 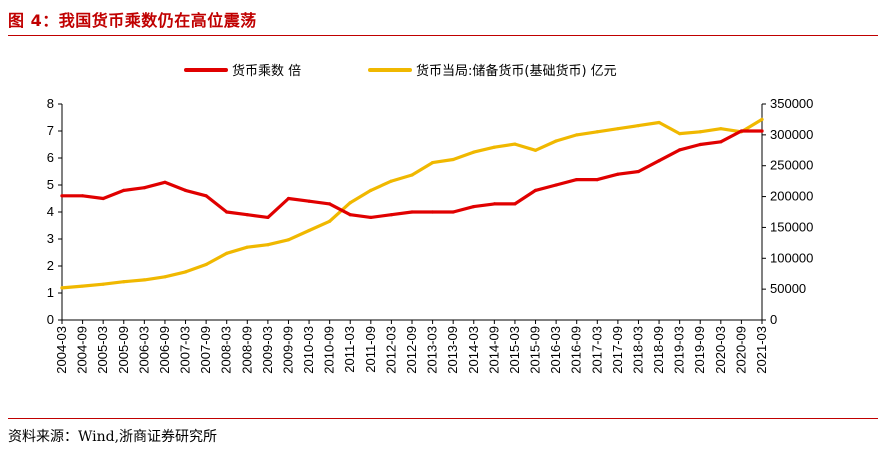 I want to click on left-y-tick-label: 6, so click(x=50, y=157).